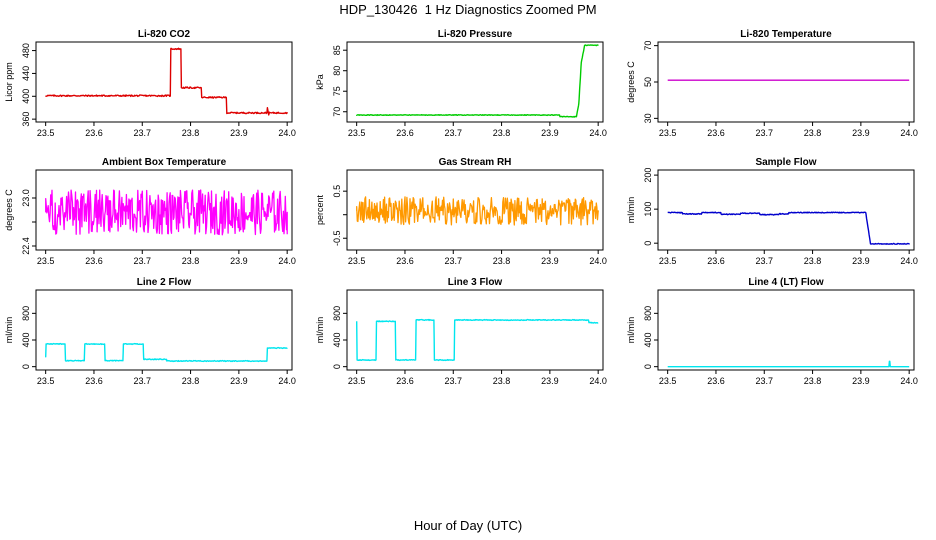 The height and width of the screenshot is (540, 936). Describe the element at coordinates (26, 246) in the screenshot. I see `y-tick-label: 22.4` at that location.